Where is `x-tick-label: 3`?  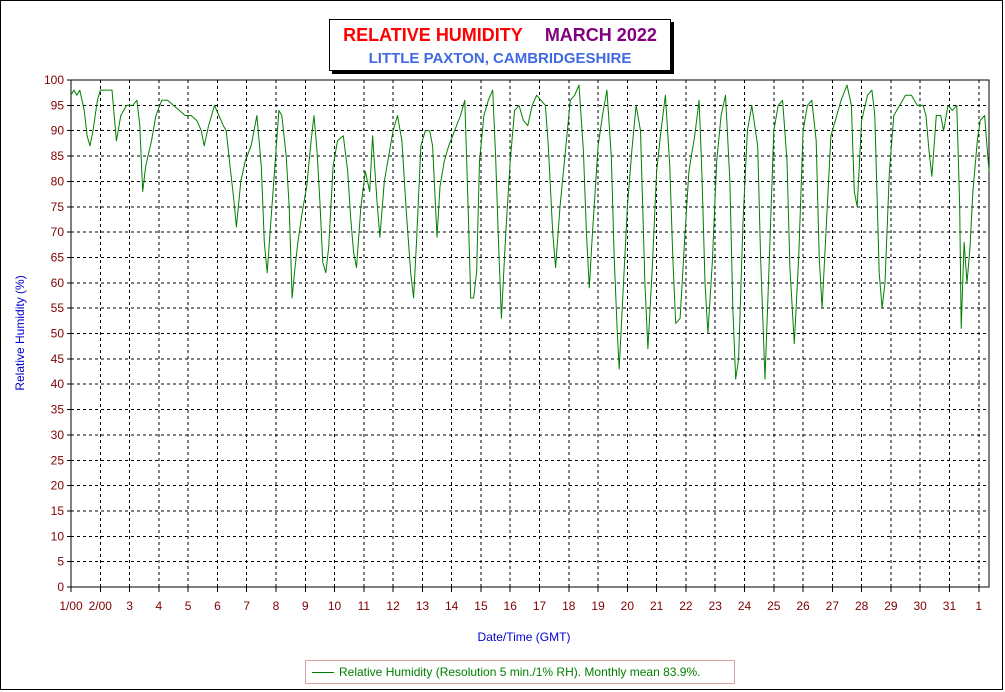 x-tick-label: 3 is located at coordinates (129, 606).